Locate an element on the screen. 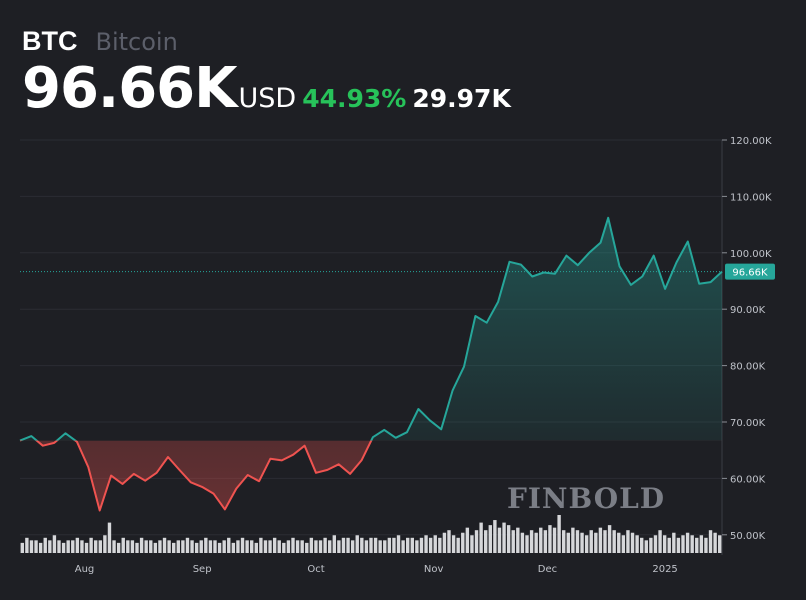  y-tick-label: 90.00K is located at coordinates (748, 310).